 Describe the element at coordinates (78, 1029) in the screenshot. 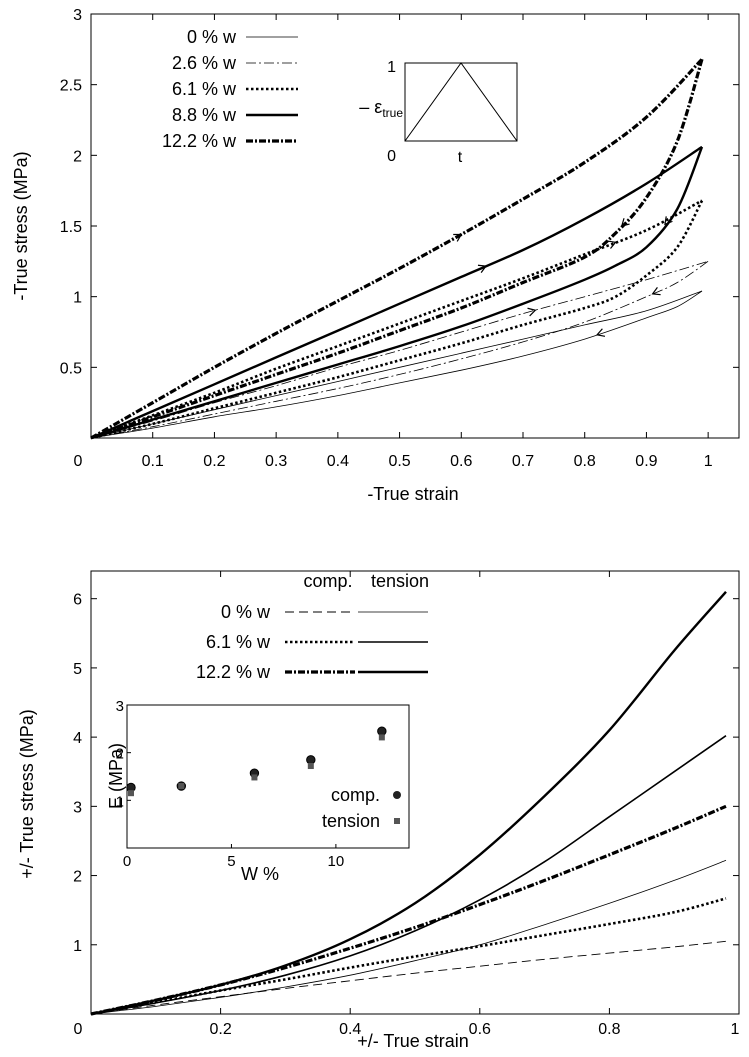

I see `bottom-x-tick-label: 0` at that location.